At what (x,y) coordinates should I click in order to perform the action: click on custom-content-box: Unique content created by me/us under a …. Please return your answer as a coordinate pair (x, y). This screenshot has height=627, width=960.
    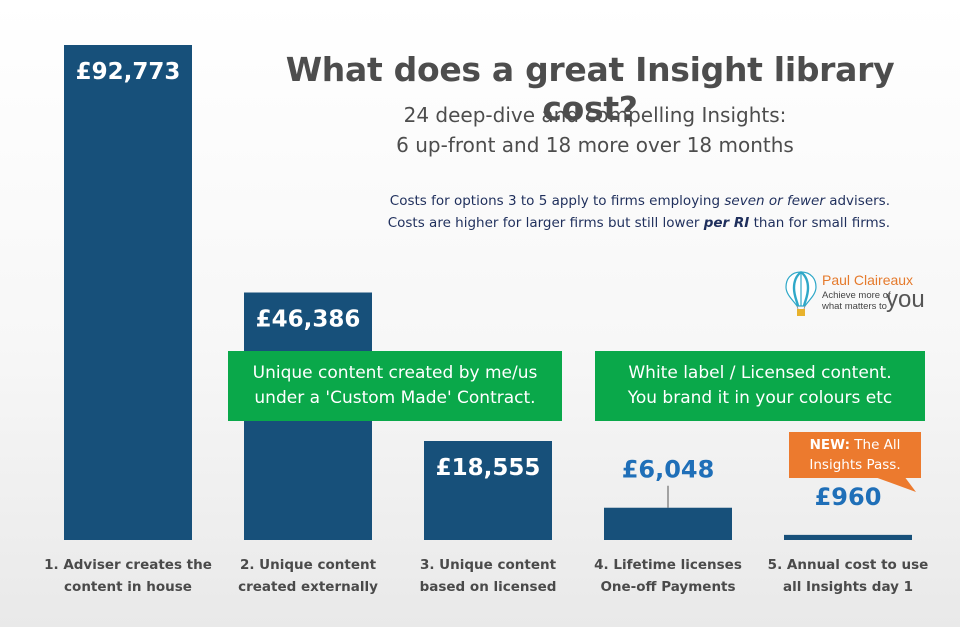
    Looking at the image, I should click on (395, 386).